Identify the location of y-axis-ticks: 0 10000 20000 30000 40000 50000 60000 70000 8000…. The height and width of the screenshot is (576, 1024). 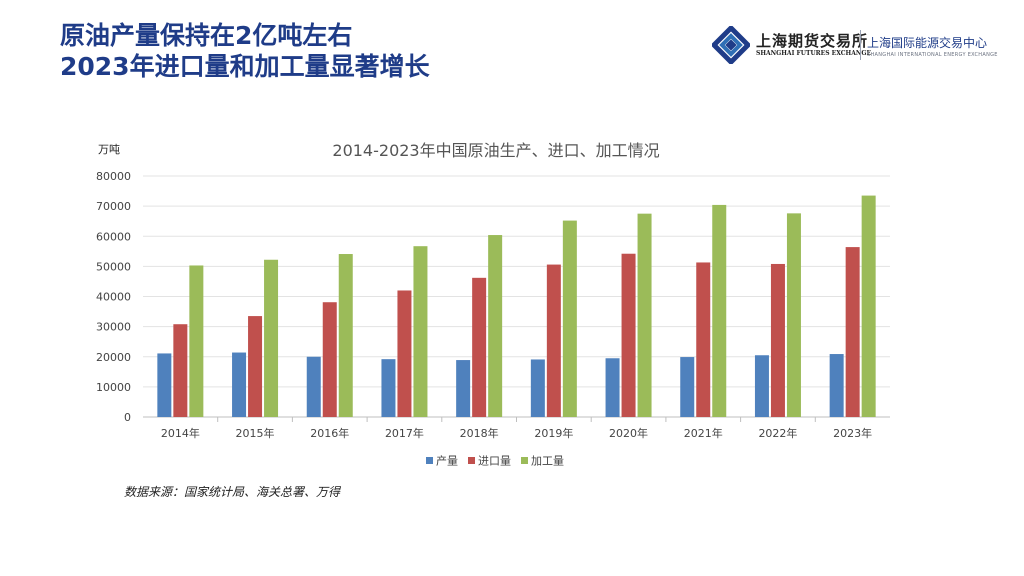
(113, 297).